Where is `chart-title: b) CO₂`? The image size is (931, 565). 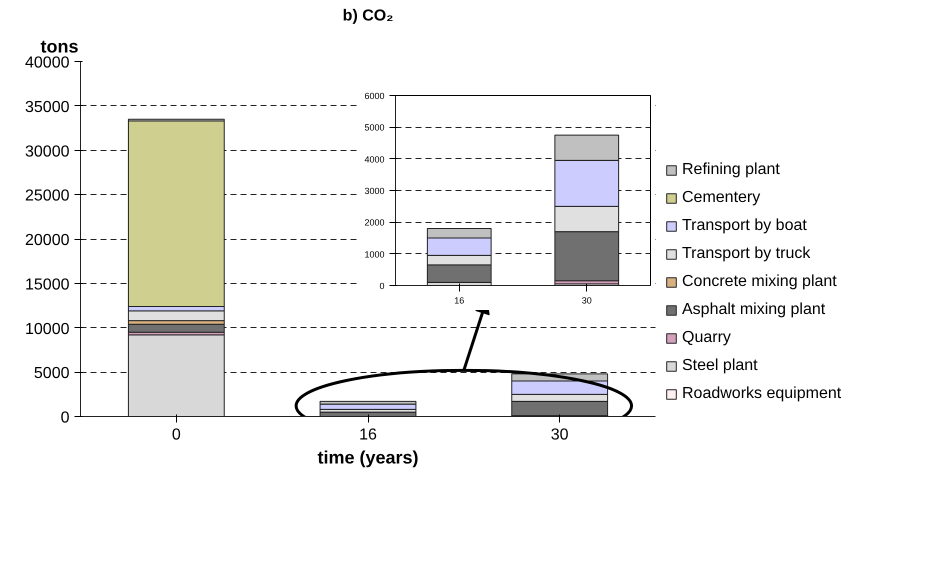
chart-title: b) CO₂ is located at coordinates (368, 16).